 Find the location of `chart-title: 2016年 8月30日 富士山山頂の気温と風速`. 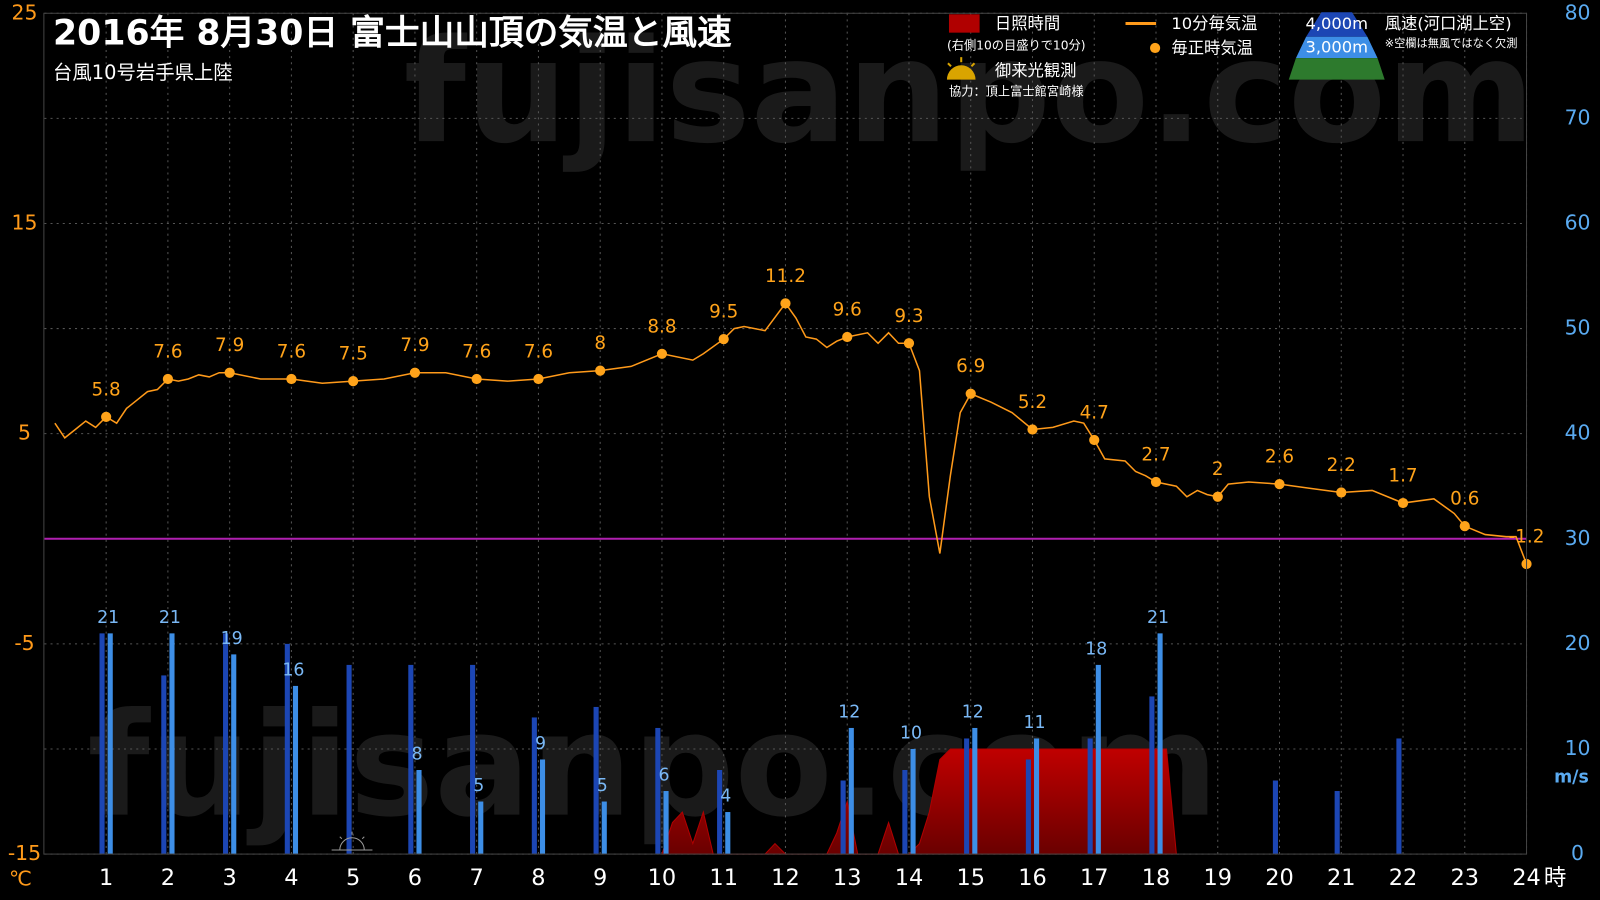

chart-title: 2016年 8月30日 富士山山頂の気温と風速 is located at coordinates (392, 33).